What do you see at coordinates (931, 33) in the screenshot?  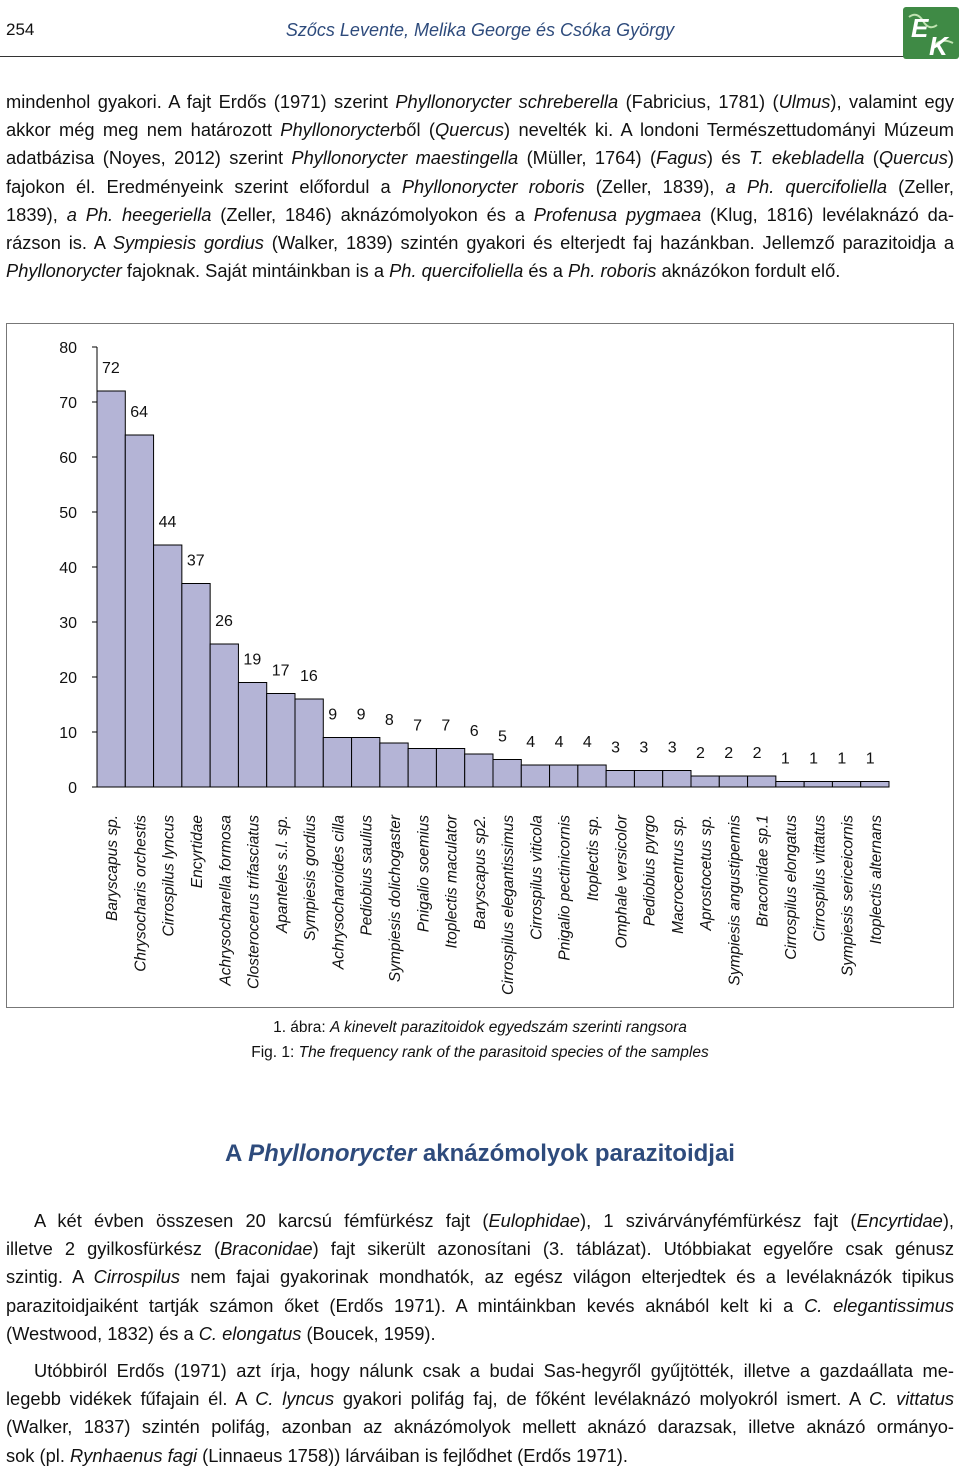 I see `journal-logo: E K` at bounding box center [931, 33].